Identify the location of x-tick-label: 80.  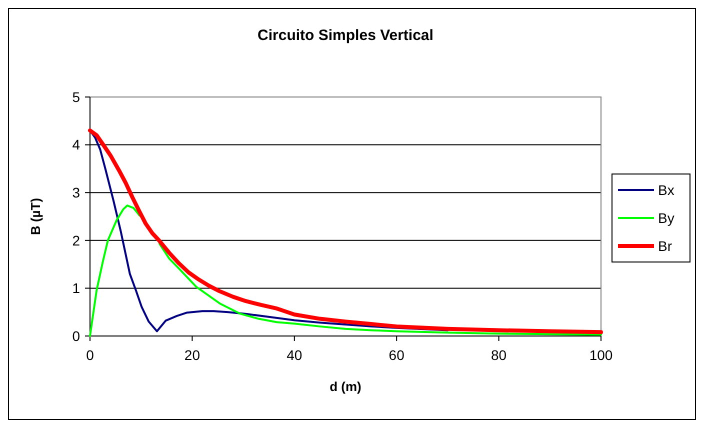
(499, 355).